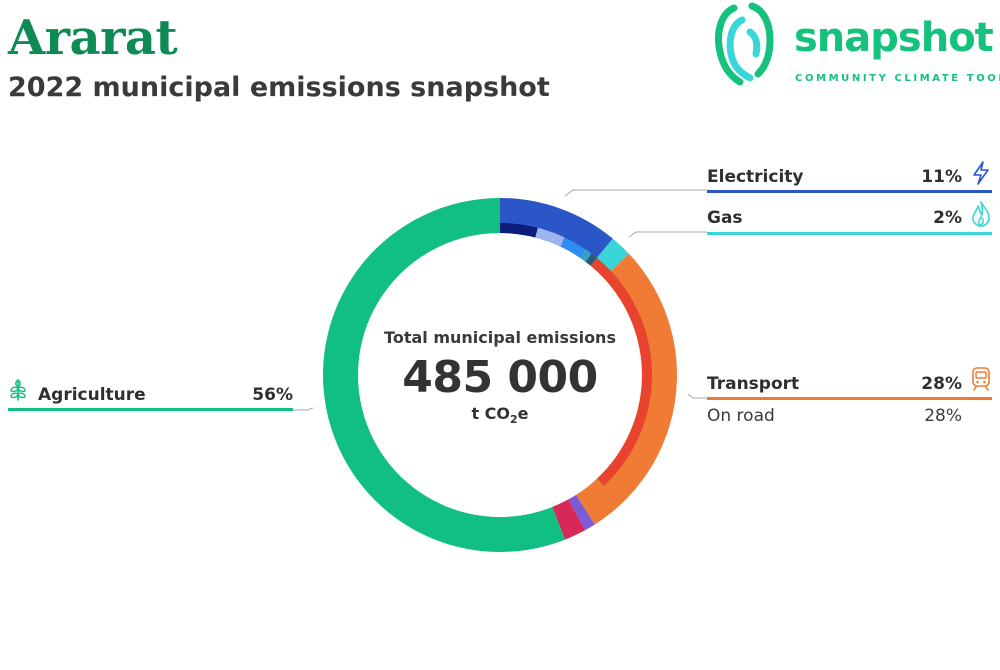 The height and width of the screenshot is (670, 1000). I want to click on gas-label: Gas, so click(725, 218).